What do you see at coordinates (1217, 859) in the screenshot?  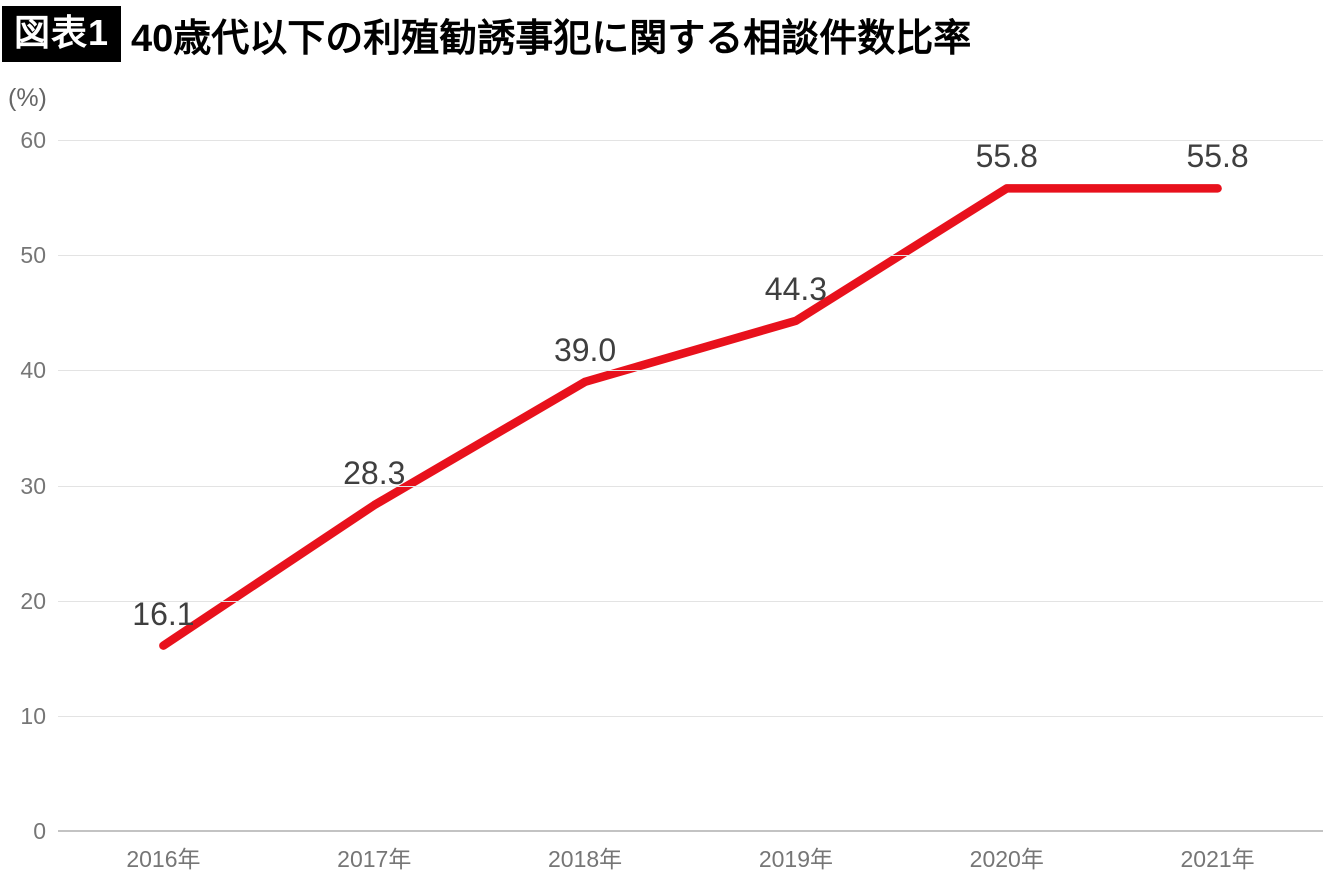 I see `x-axis-tick-label: 2021年` at bounding box center [1217, 859].